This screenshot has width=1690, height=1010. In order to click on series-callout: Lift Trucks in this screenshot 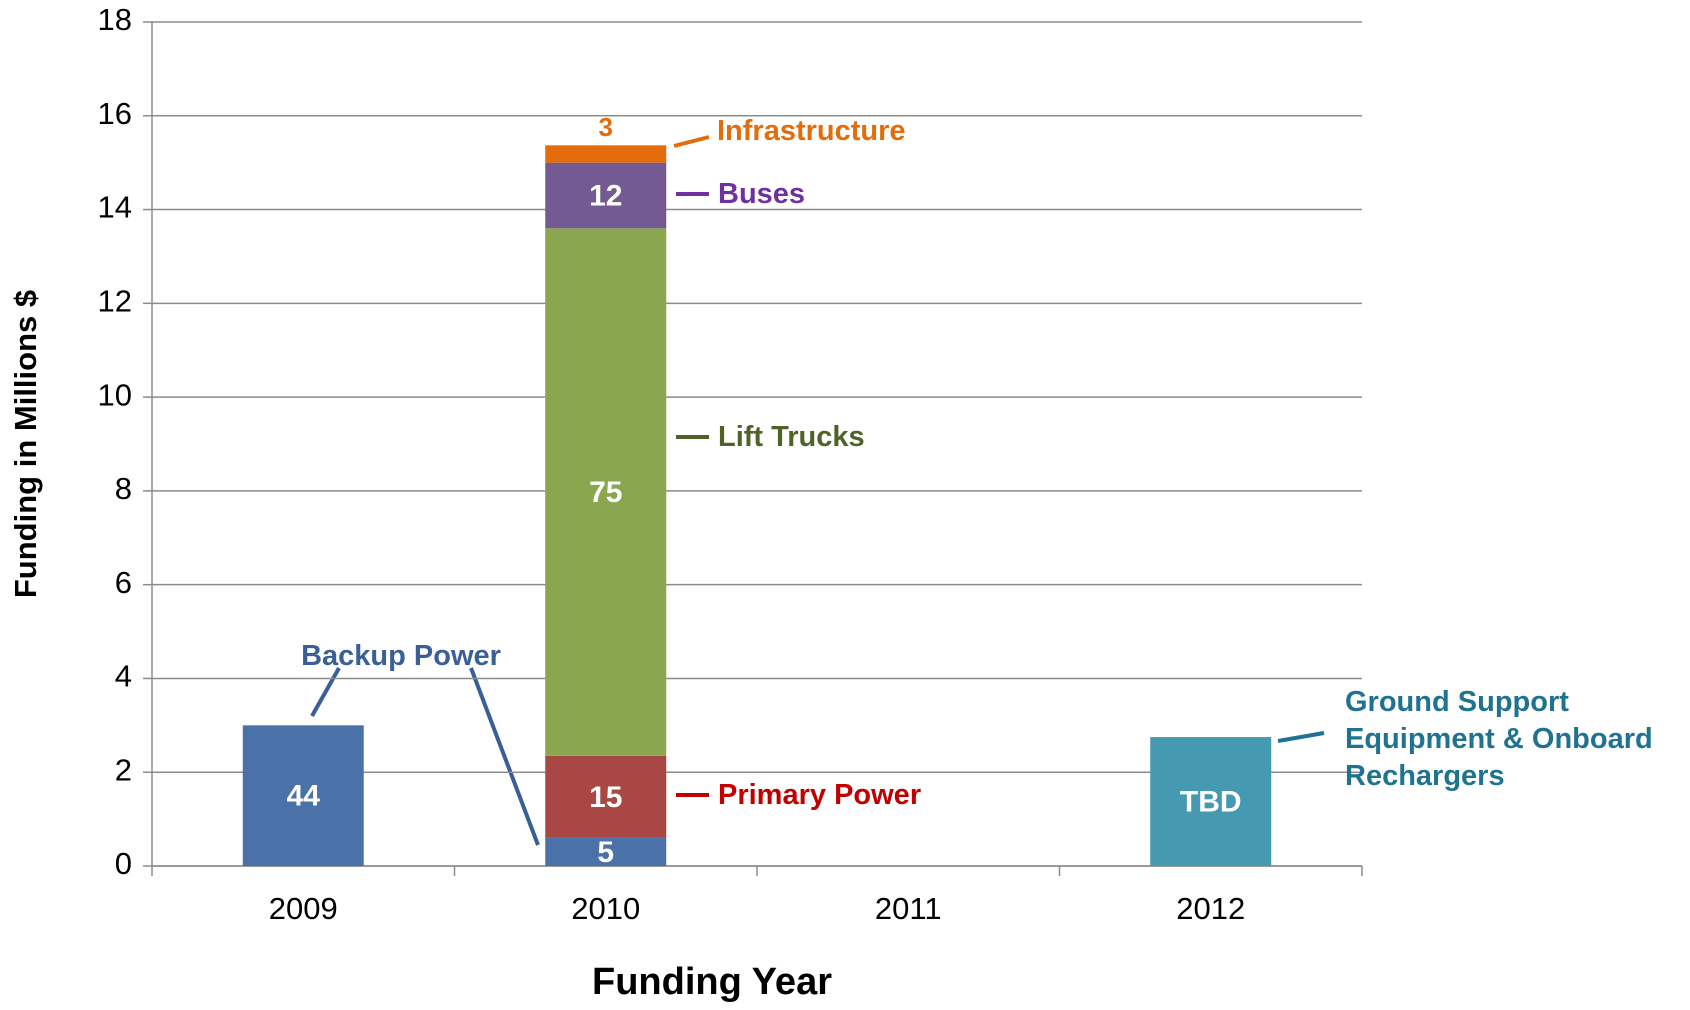, I will do `click(791, 437)`.